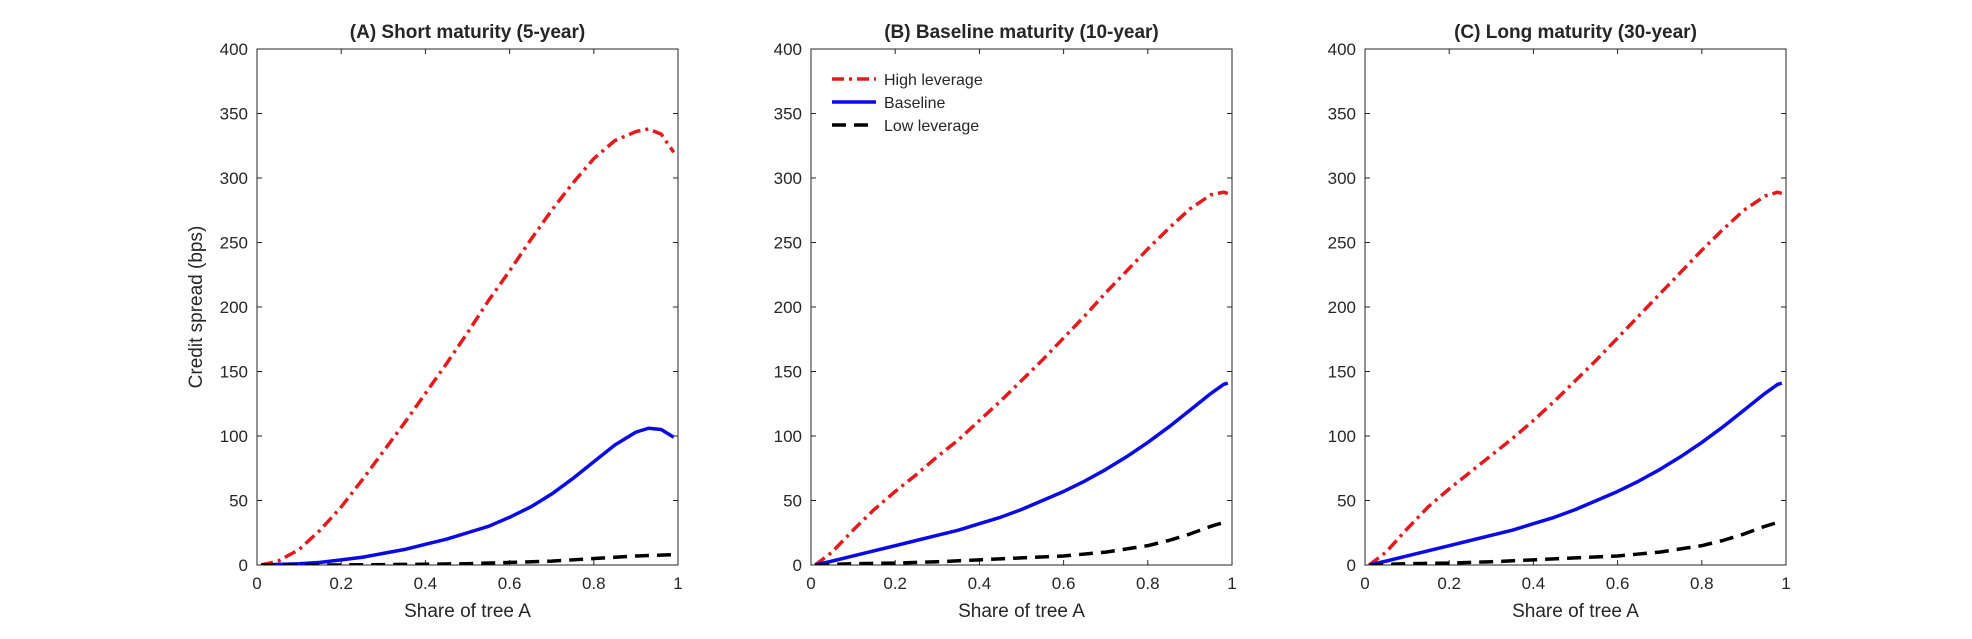  What do you see at coordinates (933, 80) in the screenshot?
I see `legend-label-high: High leverage` at bounding box center [933, 80].